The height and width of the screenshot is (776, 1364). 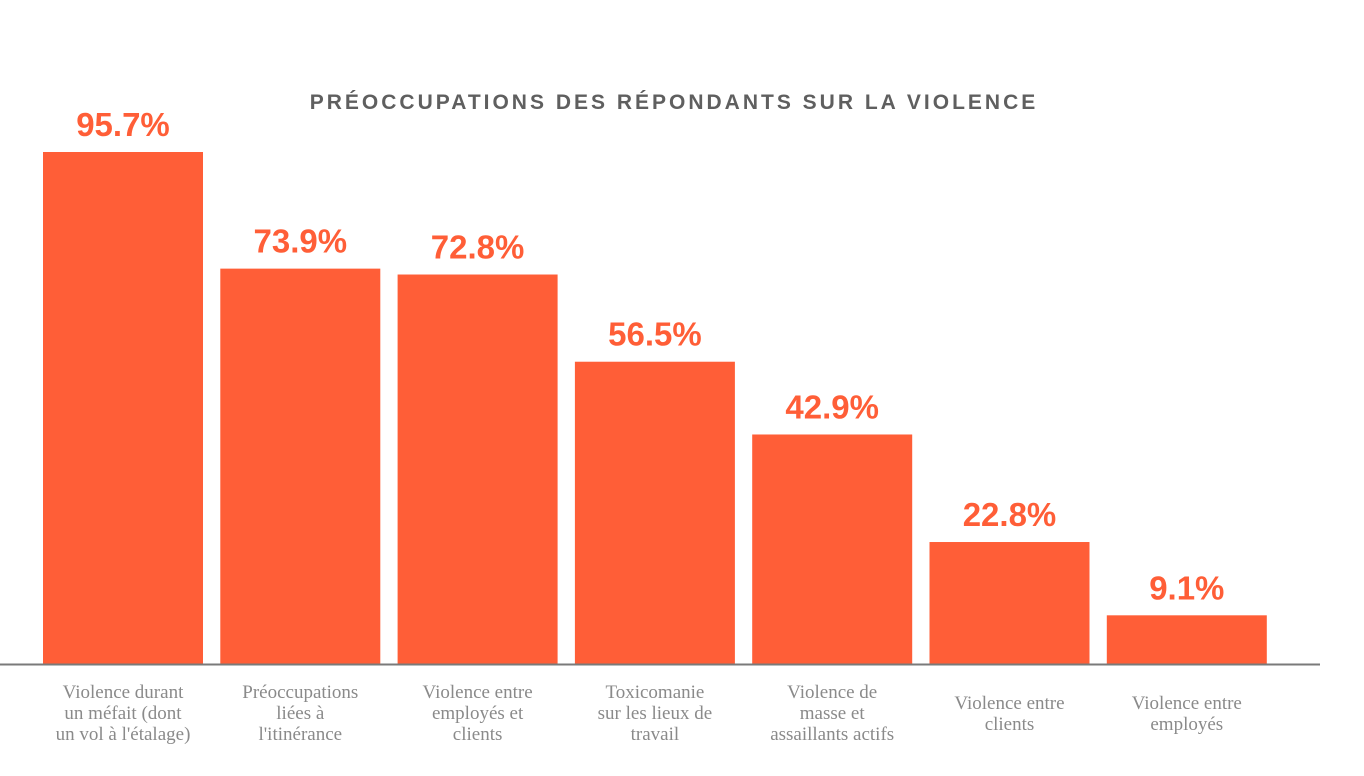 I want to click on category-label-line: Violence de, so click(x=832, y=692).